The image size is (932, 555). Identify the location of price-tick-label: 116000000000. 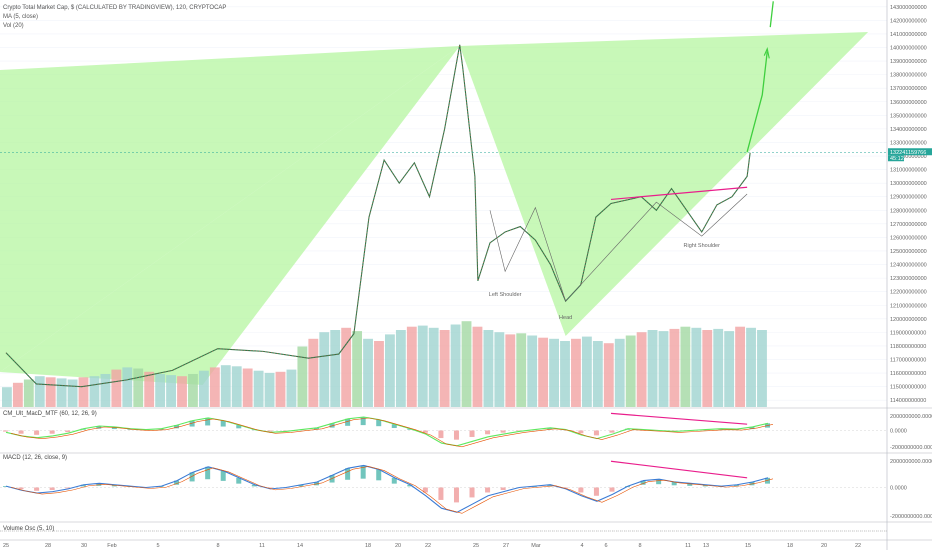
(908, 374).